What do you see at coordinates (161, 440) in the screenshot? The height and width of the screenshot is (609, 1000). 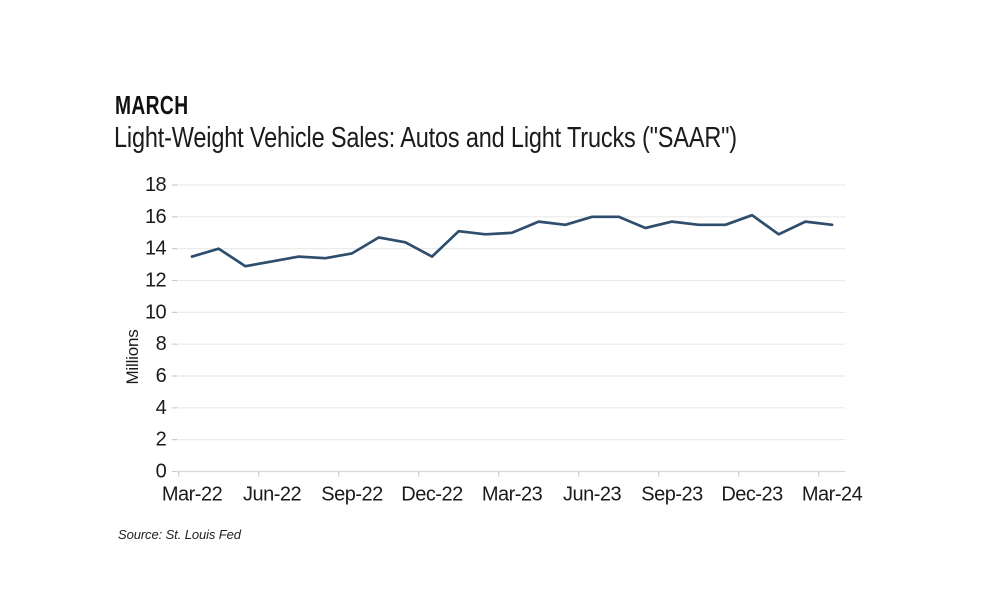 I see `y-axis-tick-label: 2` at bounding box center [161, 440].